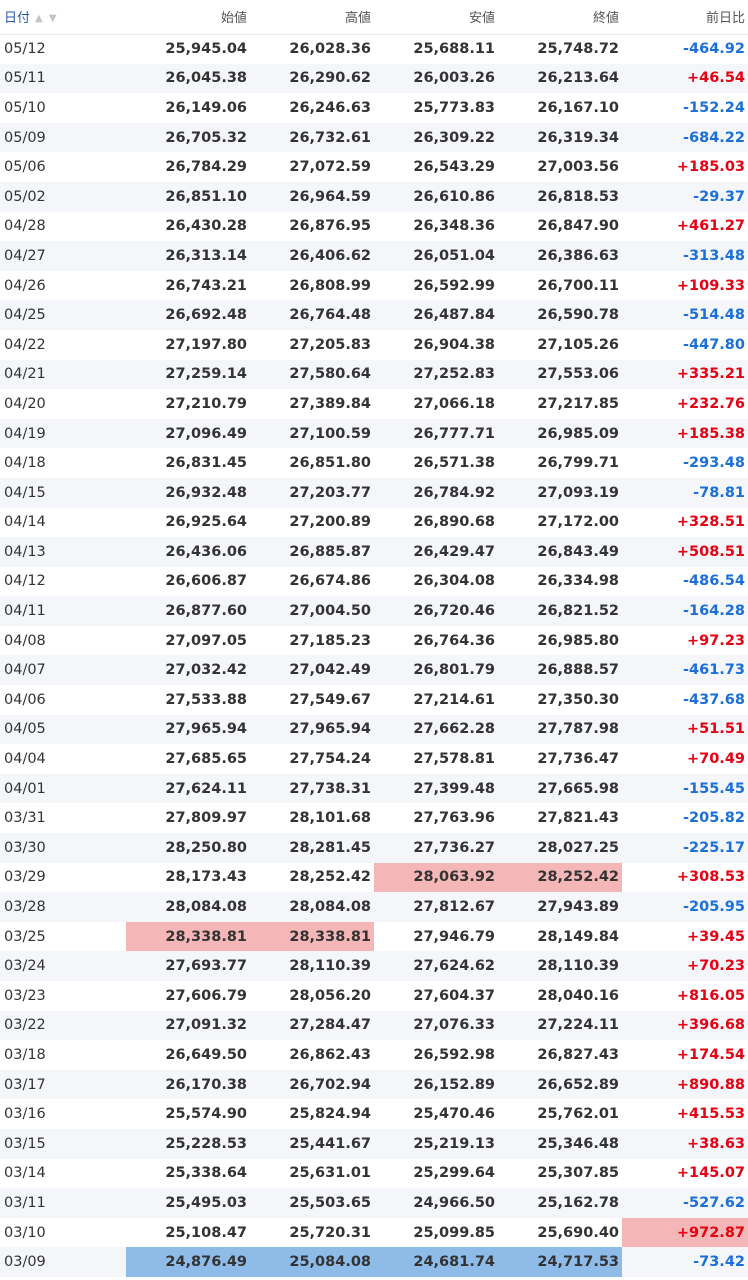 Image resolution: width=748 pixels, height=1280 pixels. What do you see at coordinates (63, 492) in the screenshot?
I see `date-cell: 04/15` at bounding box center [63, 492].